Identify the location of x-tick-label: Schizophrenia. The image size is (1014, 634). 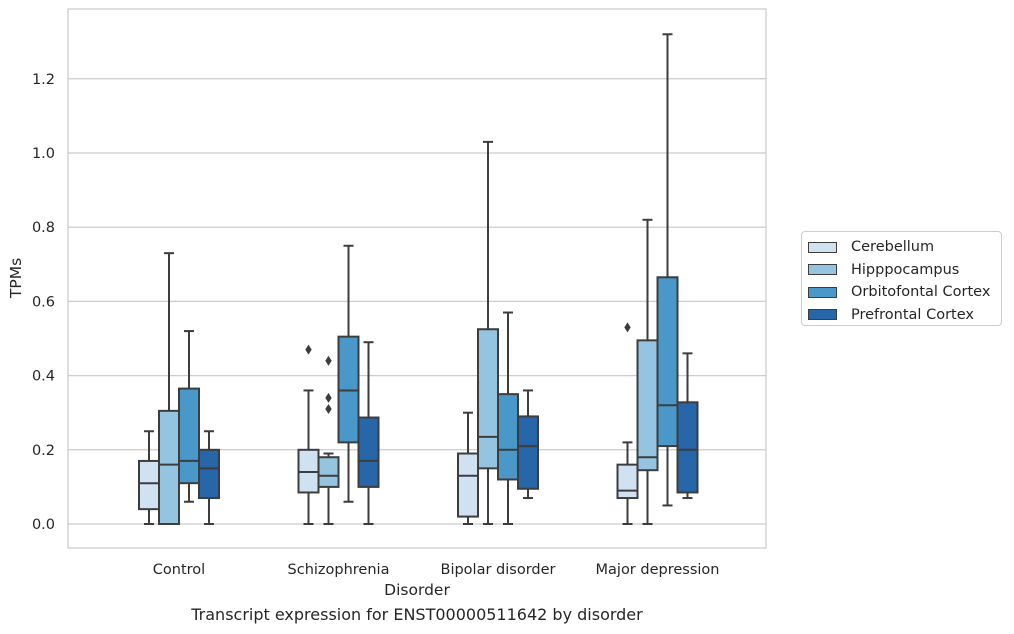
(339, 570).